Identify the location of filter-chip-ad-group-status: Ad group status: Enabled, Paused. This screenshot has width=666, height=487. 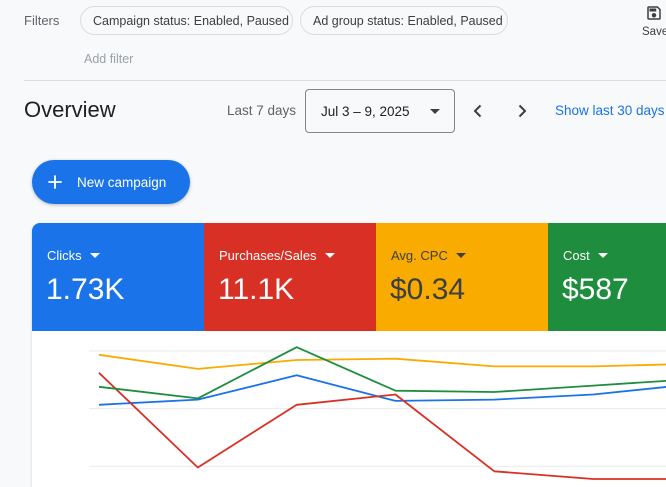
(404, 20).